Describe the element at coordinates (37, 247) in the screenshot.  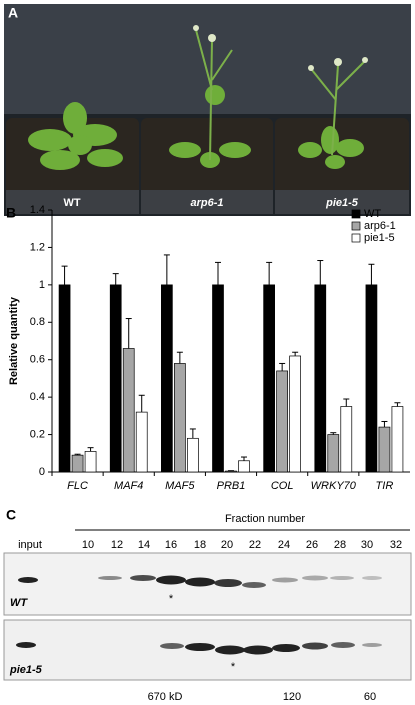
I see `y-tick-label: 1.2` at that location.